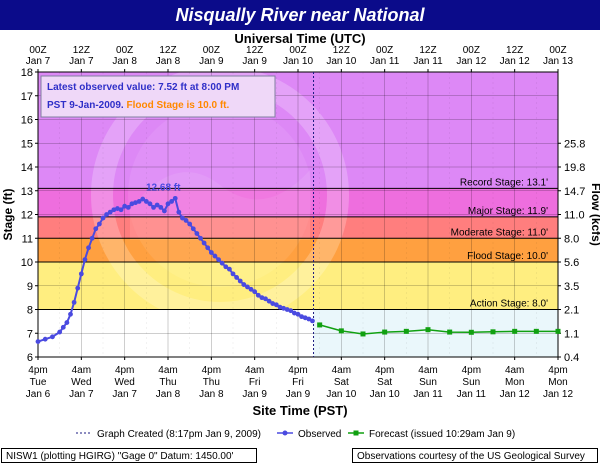 The width and height of the screenshot is (600, 465). What do you see at coordinates (471, 382) in the screenshot?
I see `bottom-tick-day: Sun` at bounding box center [471, 382].